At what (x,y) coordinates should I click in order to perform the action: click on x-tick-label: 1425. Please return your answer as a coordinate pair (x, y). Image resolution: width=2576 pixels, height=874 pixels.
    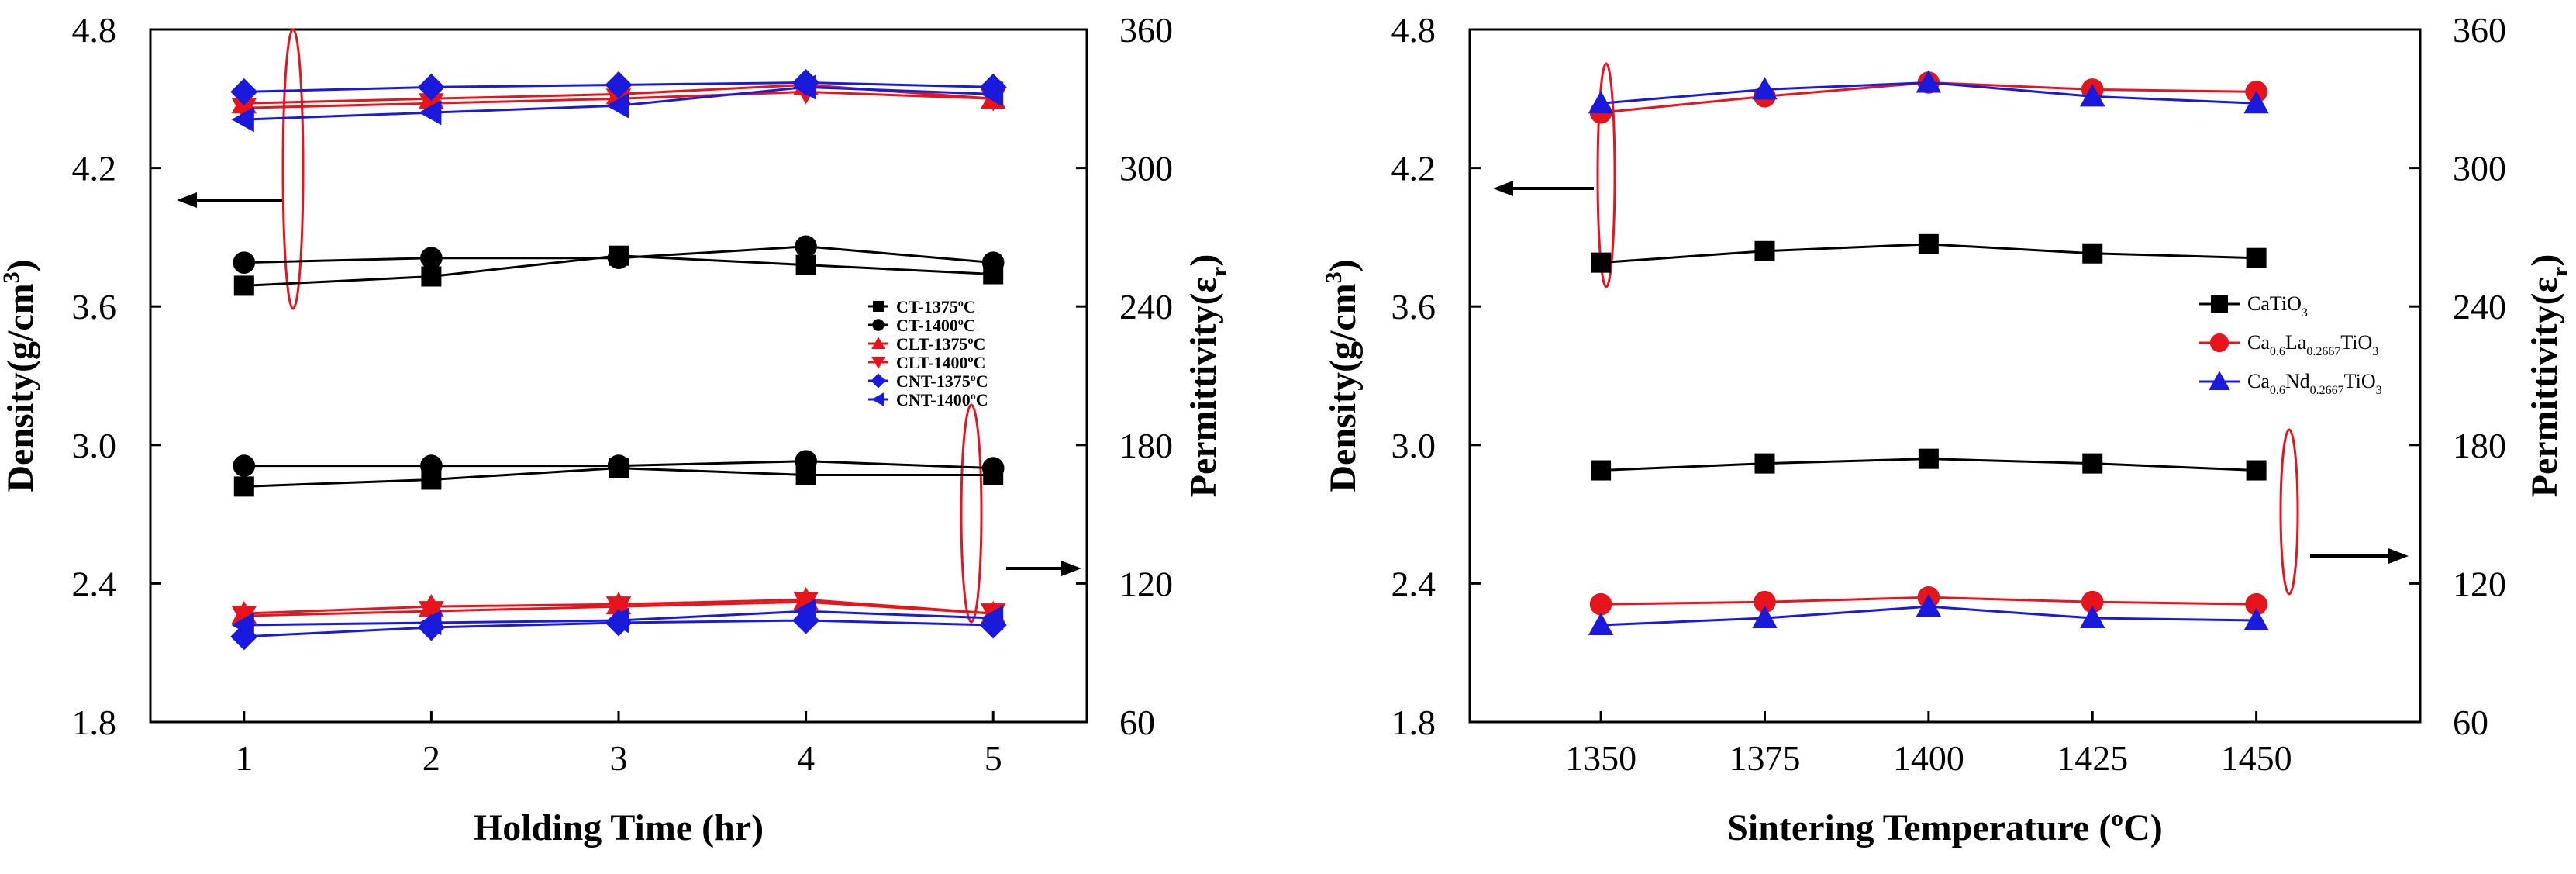
    Looking at the image, I should click on (2092, 758).